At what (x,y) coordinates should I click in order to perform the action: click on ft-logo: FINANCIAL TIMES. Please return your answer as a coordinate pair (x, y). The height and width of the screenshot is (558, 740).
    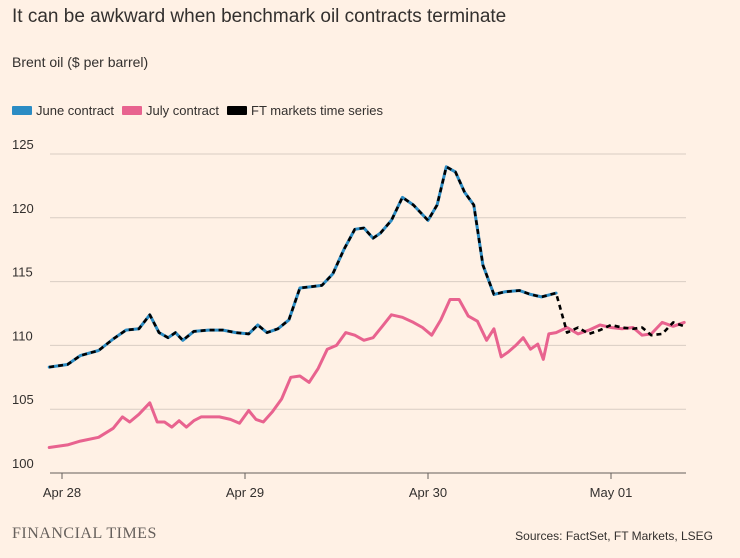
    Looking at the image, I should click on (84, 533).